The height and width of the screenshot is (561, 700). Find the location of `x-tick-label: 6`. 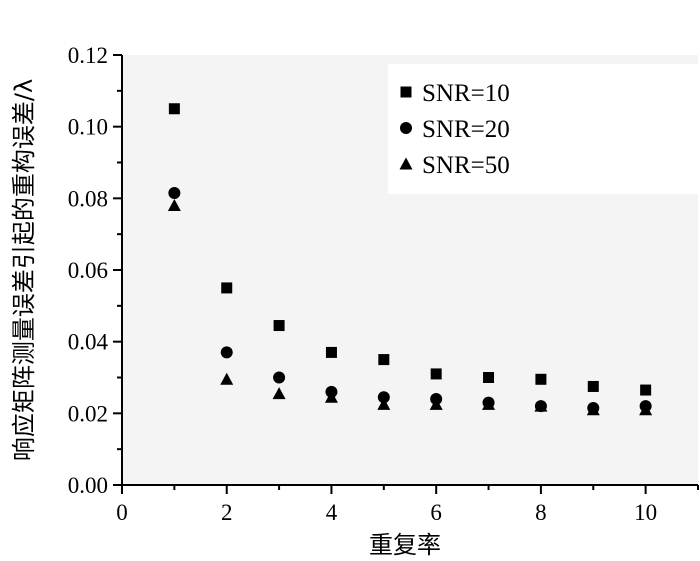

x-tick-label: 6 is located at coordinates (436, 512).